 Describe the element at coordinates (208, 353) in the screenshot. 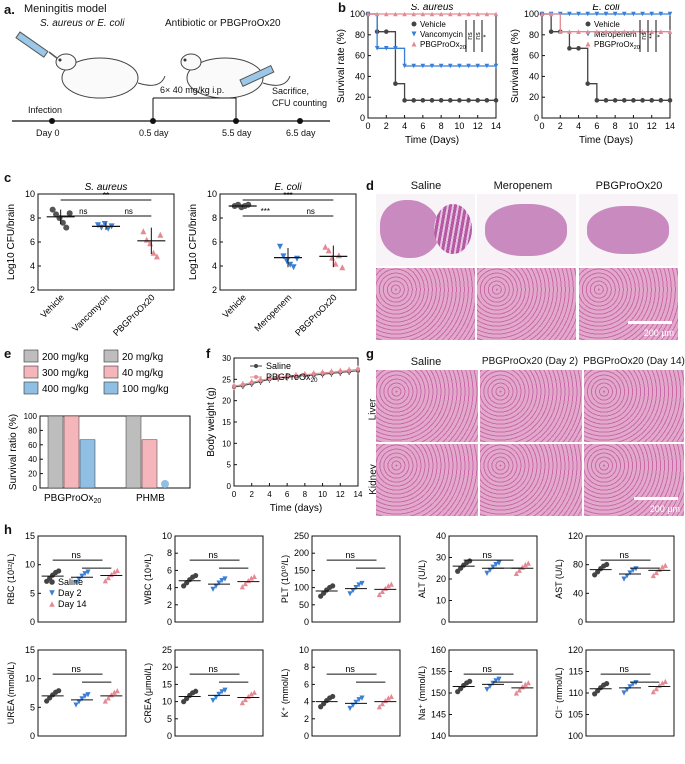

I see `panel-f-letter: f` at that location.